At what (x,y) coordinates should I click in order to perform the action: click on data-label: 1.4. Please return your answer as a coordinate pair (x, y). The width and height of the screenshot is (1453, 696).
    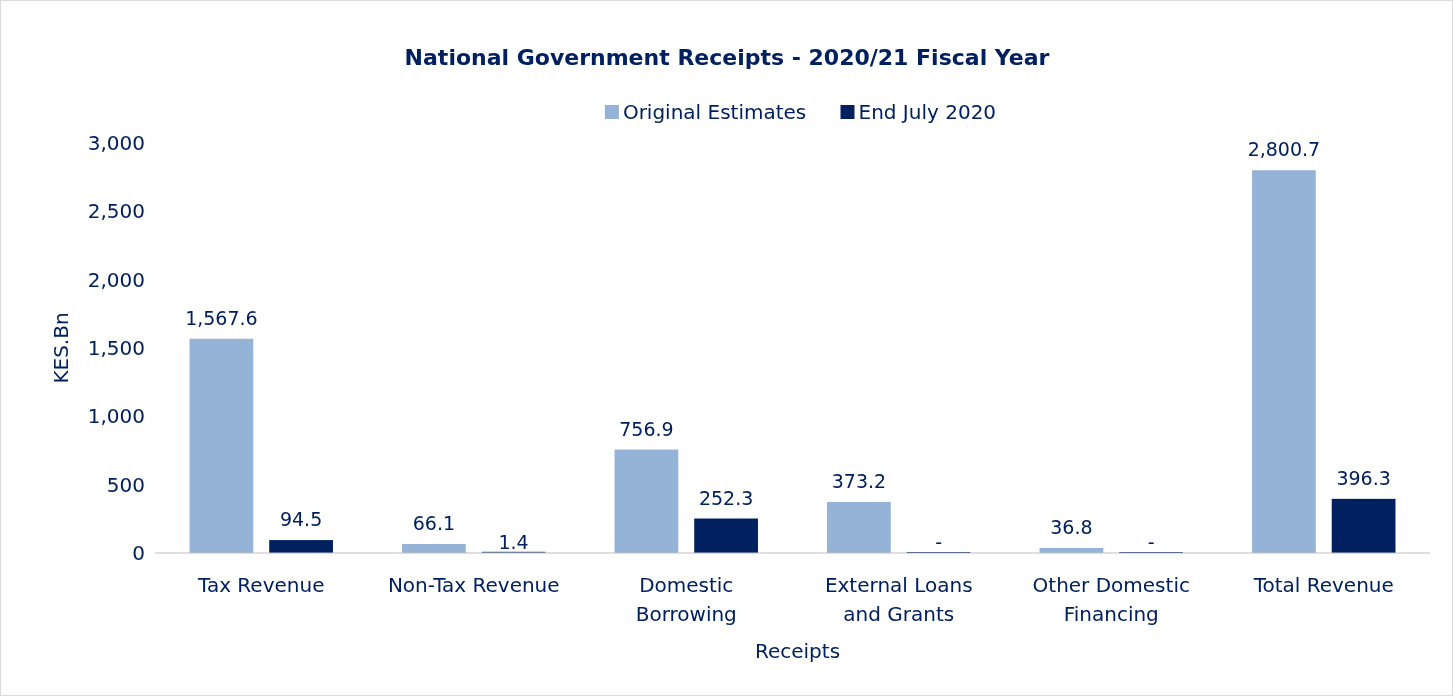
    Looking at the image, I should click on (513, 541).